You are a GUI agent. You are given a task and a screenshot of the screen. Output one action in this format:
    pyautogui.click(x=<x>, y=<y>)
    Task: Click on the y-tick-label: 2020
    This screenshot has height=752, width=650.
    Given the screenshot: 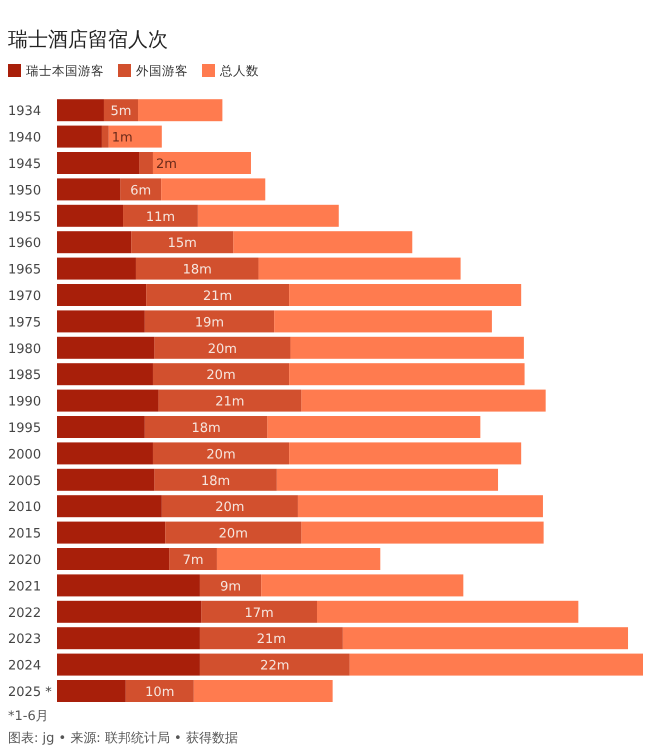 What is the action you would take?
    pyautogui.click(x=25, y=560)
    